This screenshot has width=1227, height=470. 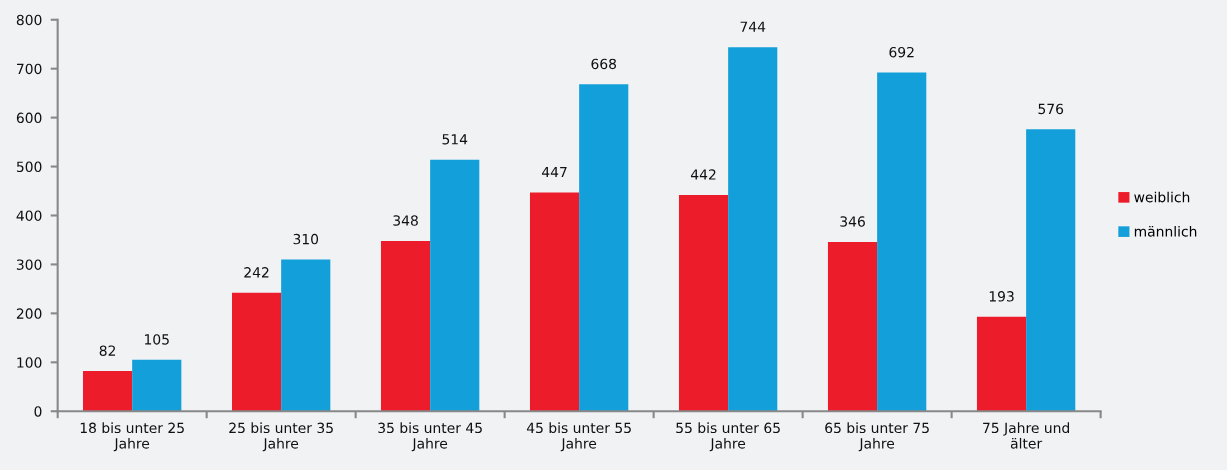 What do you see at coordinates (554, 172) in the screenshot?
I see `data-label: 447` at bounding box center [554, 172].